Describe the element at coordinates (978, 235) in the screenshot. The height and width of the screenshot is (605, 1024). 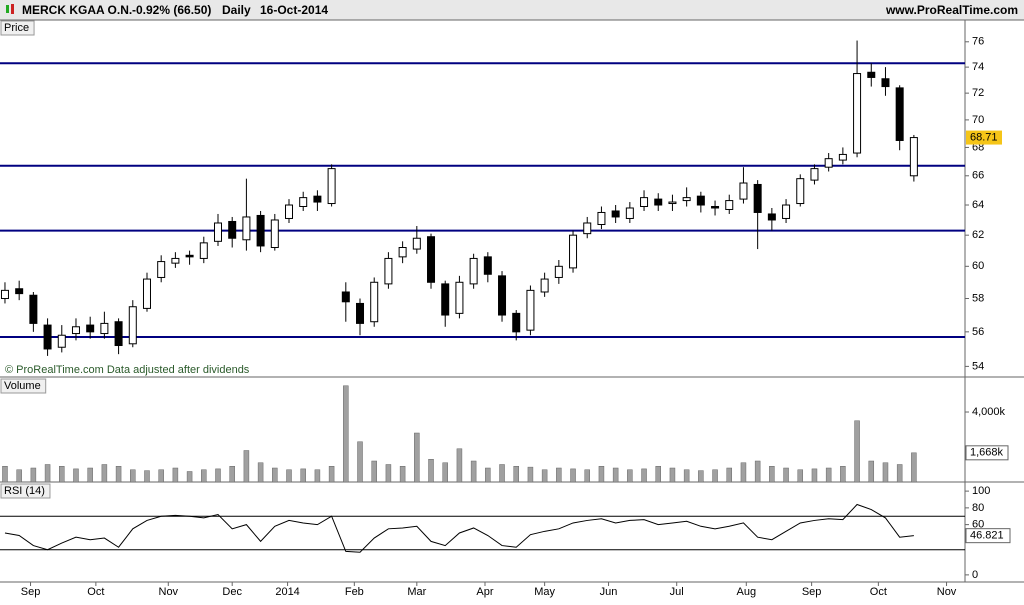
I see `y-tick-label: 62` at that location.